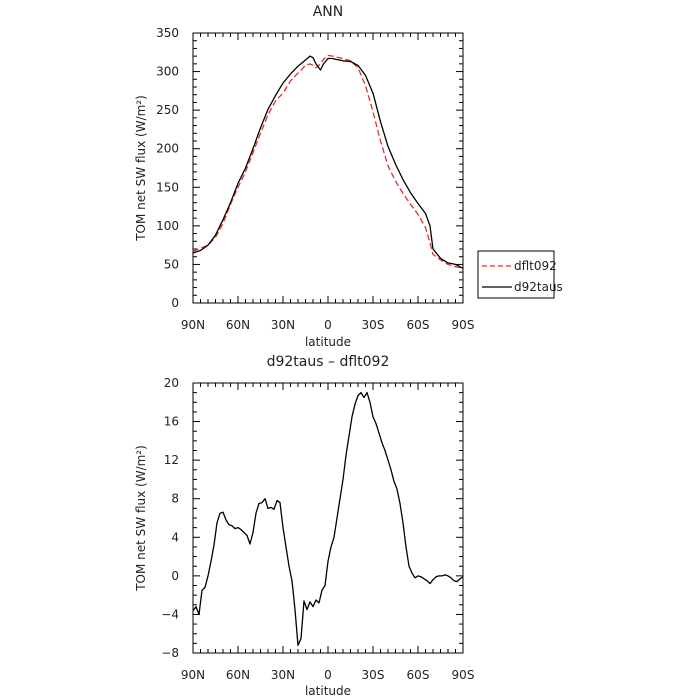 The image size is (700, 700). What do you see at coordinates (171, 460) in the screenshot?
I see `y-tick-label: 12` at bounding box center [171, 460].